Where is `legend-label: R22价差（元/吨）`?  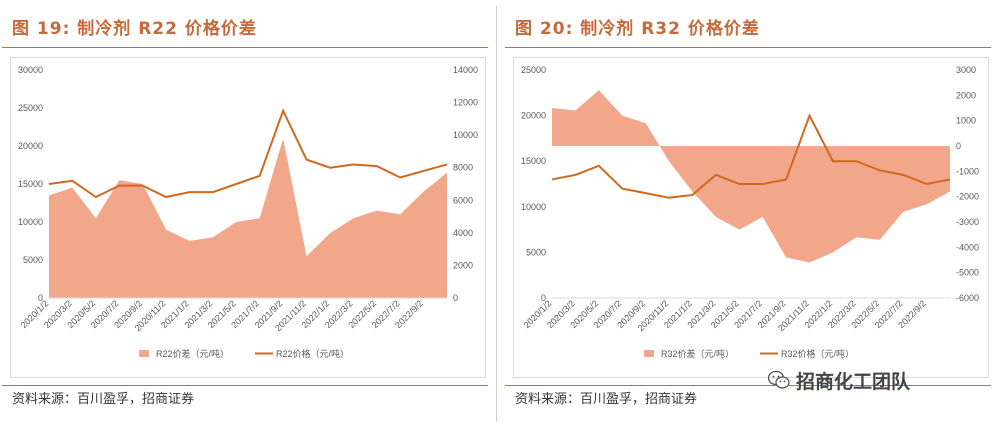
legend-label: R22价差（元/吨） is located at coordinates (192, 353).